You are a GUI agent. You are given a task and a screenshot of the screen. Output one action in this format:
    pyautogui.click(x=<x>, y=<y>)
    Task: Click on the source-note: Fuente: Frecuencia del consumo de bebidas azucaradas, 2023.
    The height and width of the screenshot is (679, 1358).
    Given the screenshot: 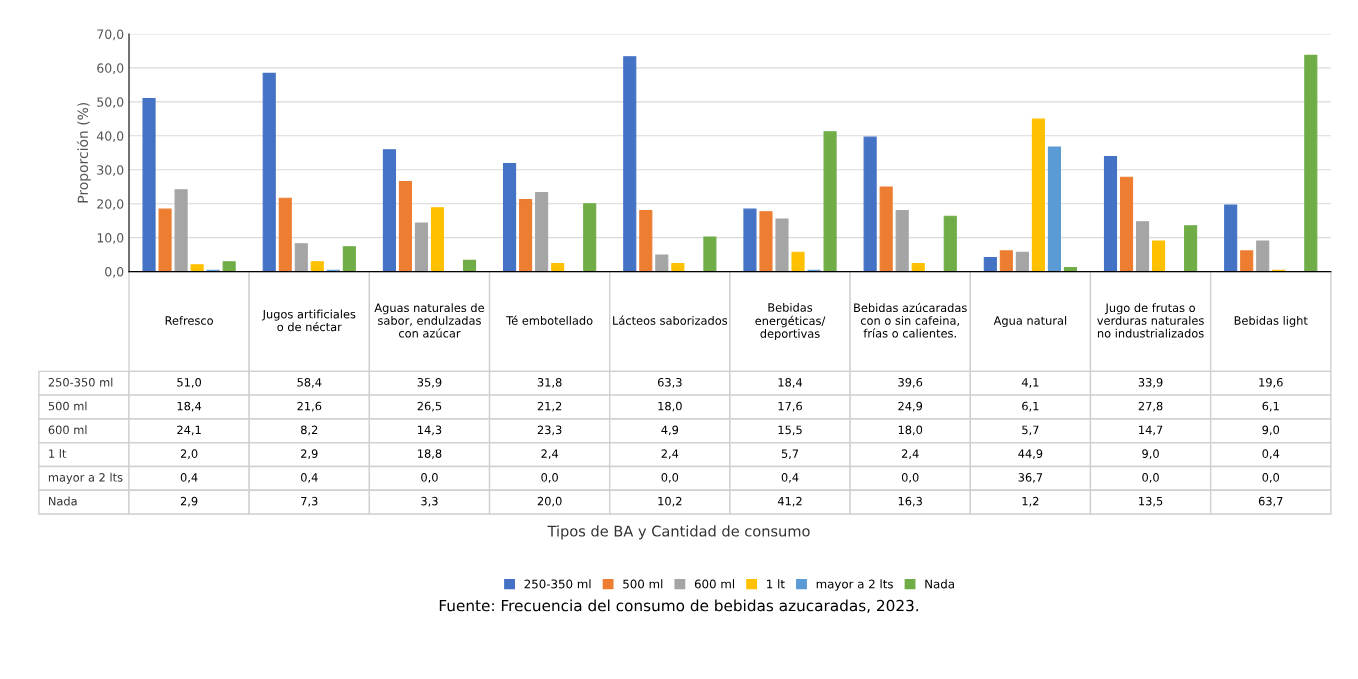 What is the action you would take?
    pyautogui.click(x=679, y=606)
    